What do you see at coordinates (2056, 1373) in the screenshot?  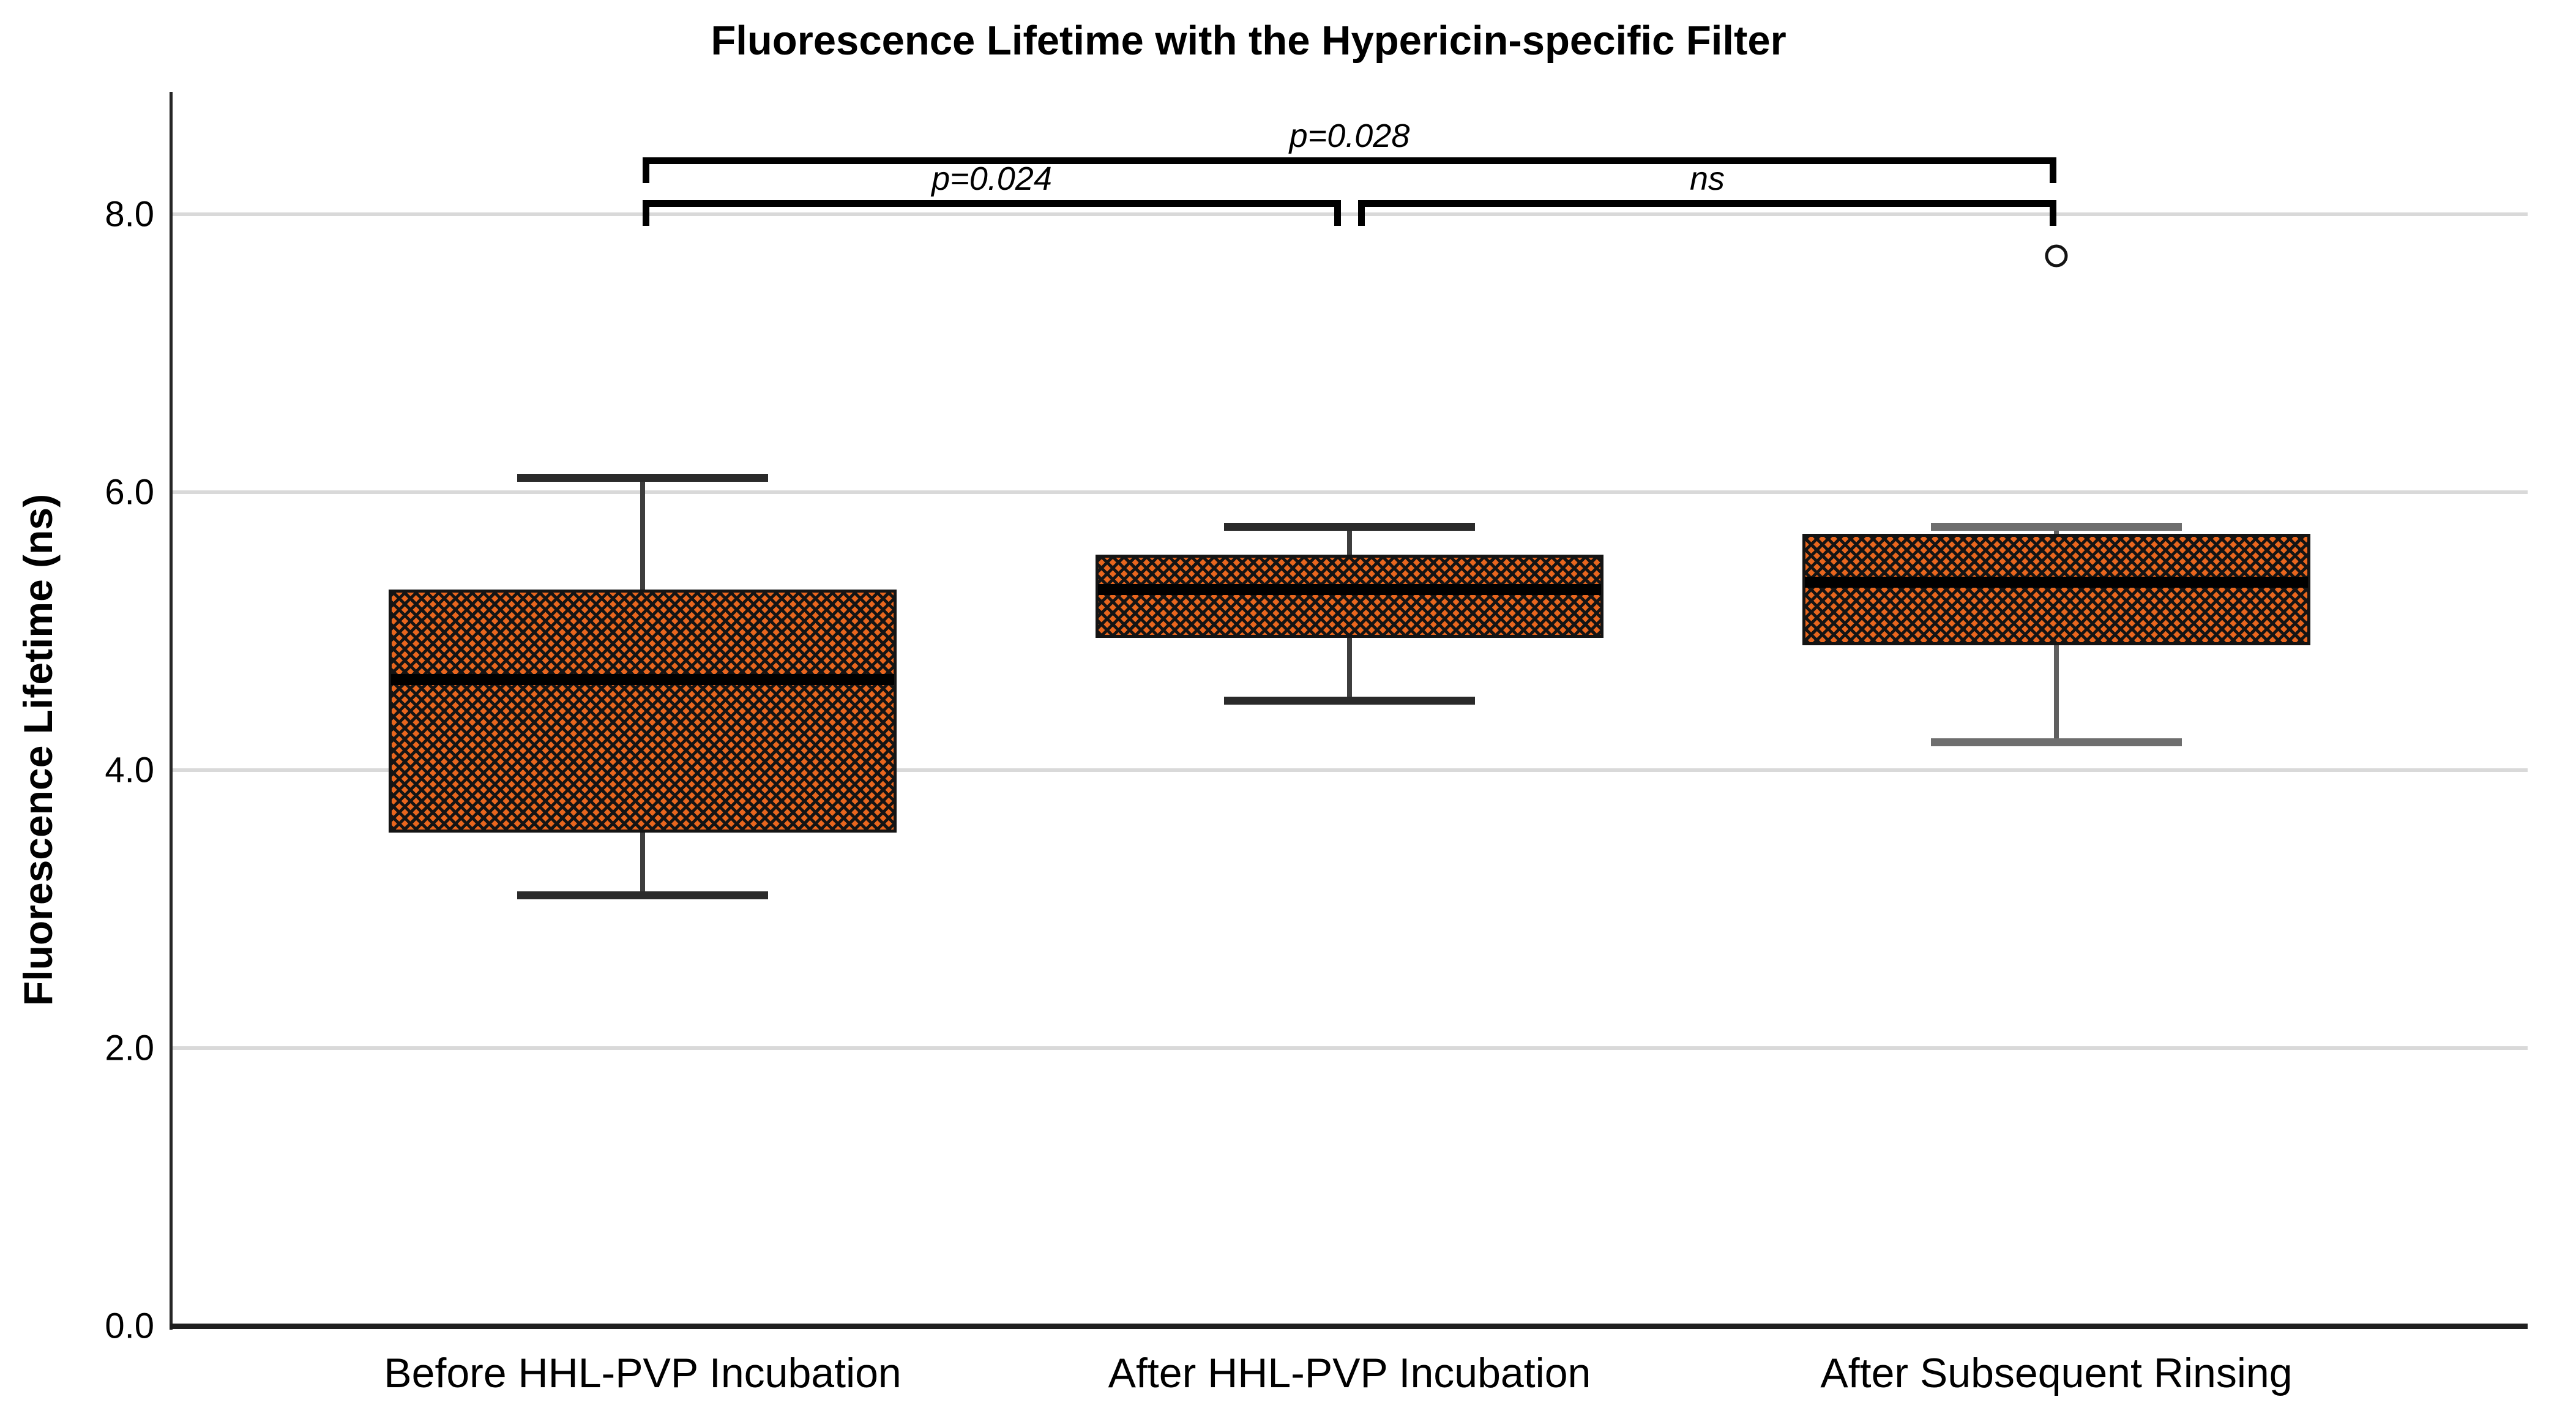 I see `x-category-label: After Subsequent Rinsing` at bounding box center [2056, 1373].